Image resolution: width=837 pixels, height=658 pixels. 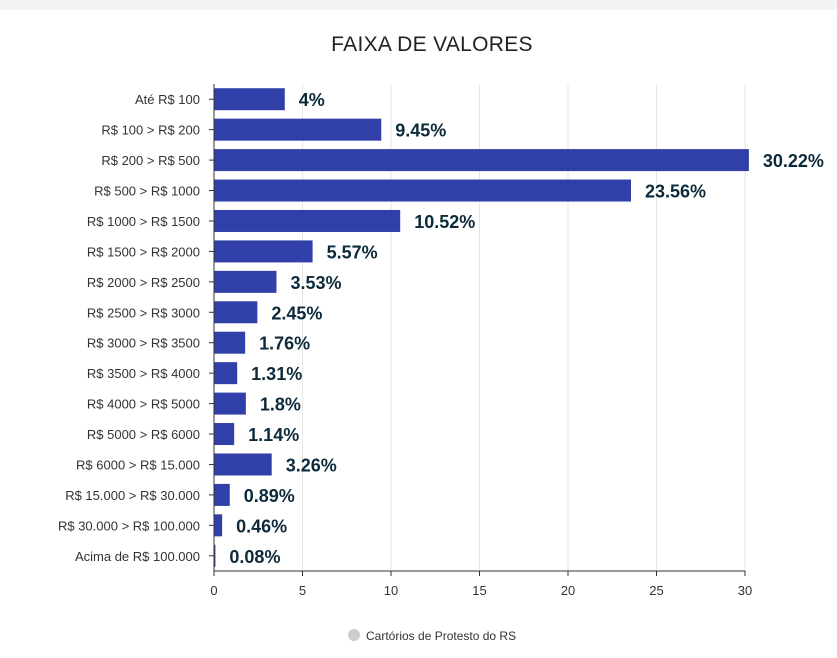 What do you see at coordinates (150, 160) in the screenshot?
I see `category-label: R$ 200 > R$ 500` at bounding box center [150, 160].